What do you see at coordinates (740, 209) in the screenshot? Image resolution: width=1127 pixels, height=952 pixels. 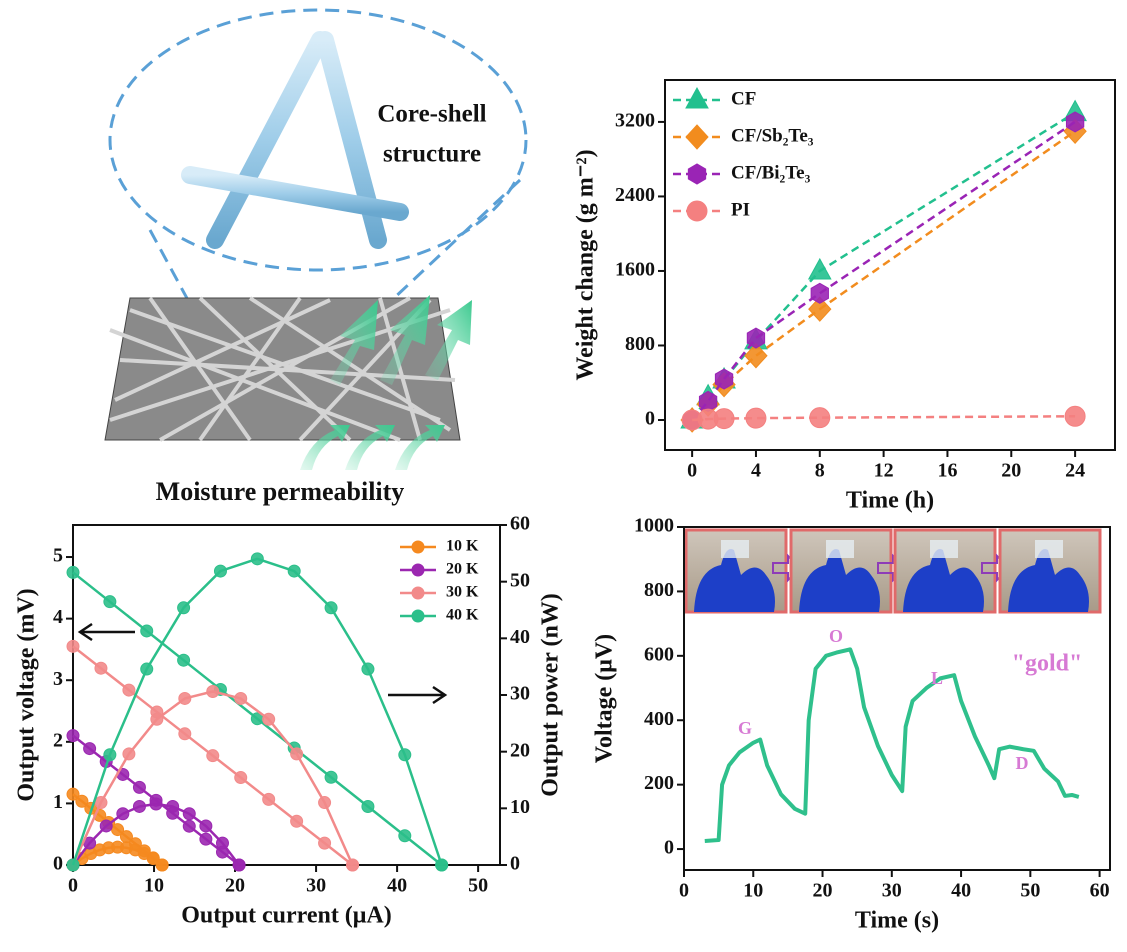 I see `legend-label: PI` at bounding box center [740, 209].